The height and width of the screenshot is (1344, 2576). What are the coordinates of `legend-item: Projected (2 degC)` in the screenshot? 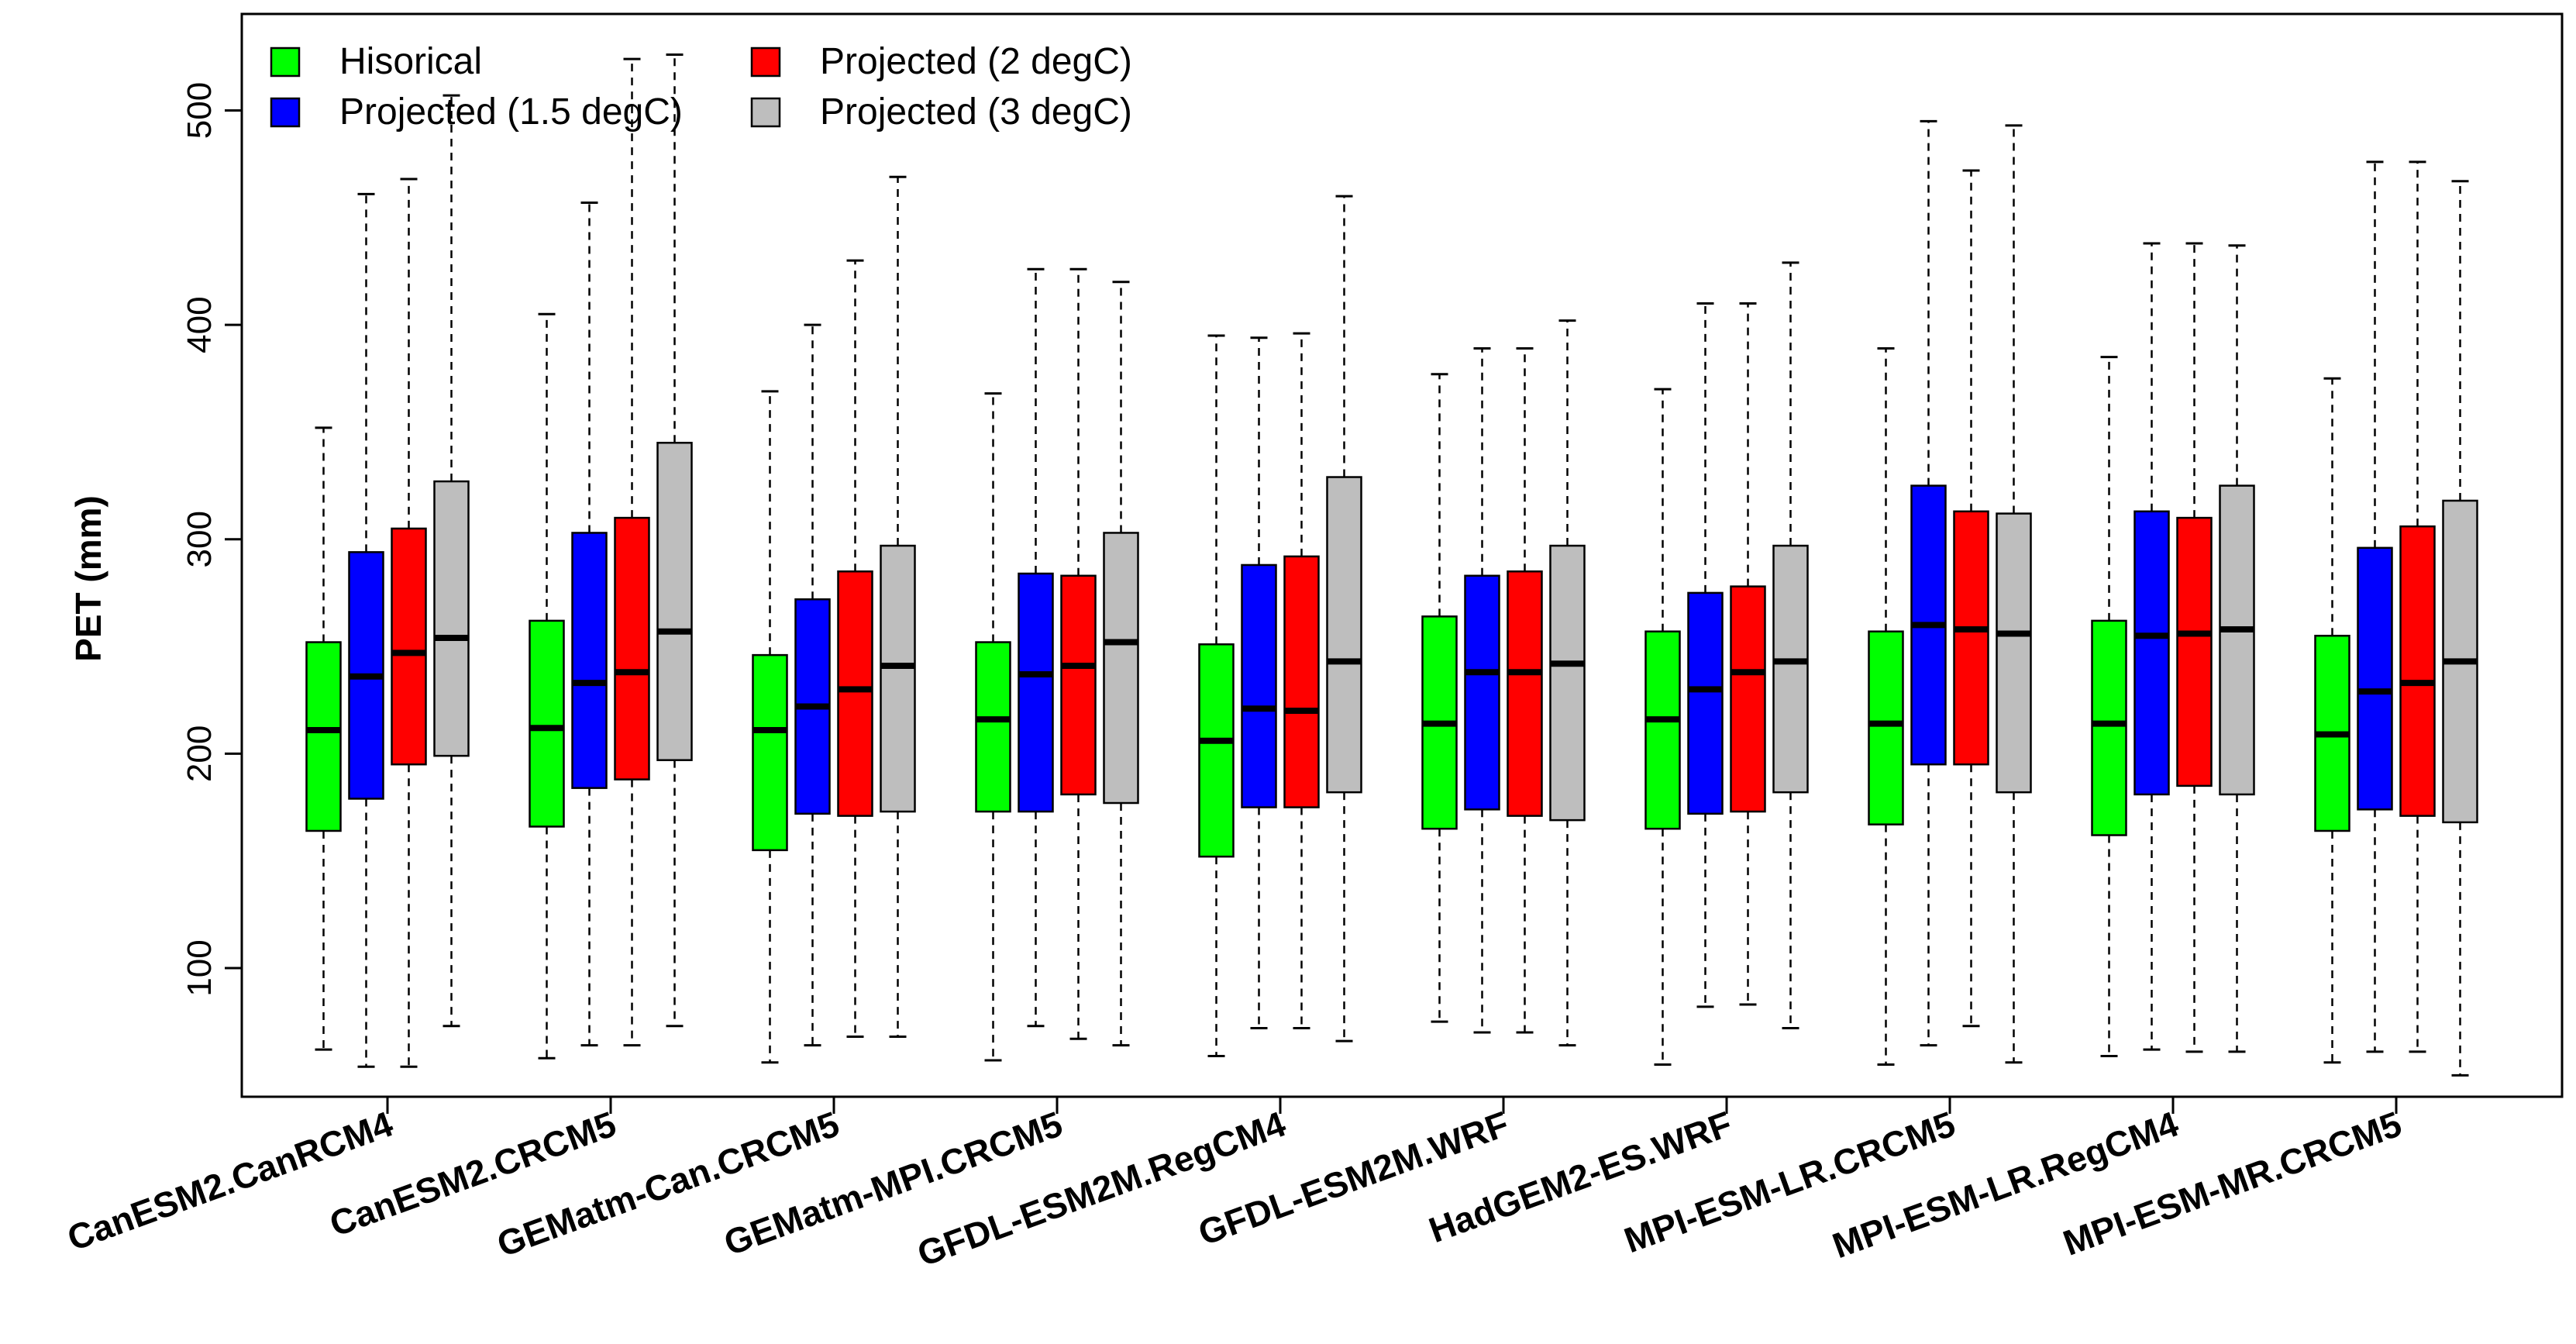 It's located at (941, 61).